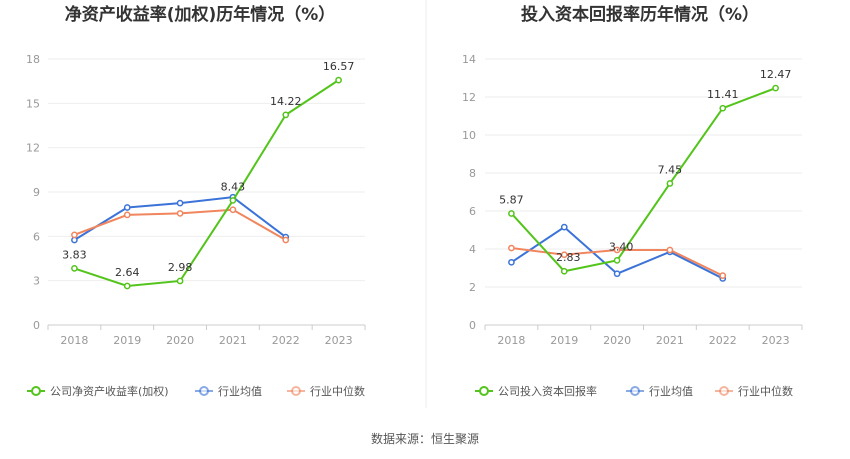 The width and height of the screenshot is (850, 459). I want to click on chart-title: 投入资本回报率历年情况（%）, so click(640, 14).